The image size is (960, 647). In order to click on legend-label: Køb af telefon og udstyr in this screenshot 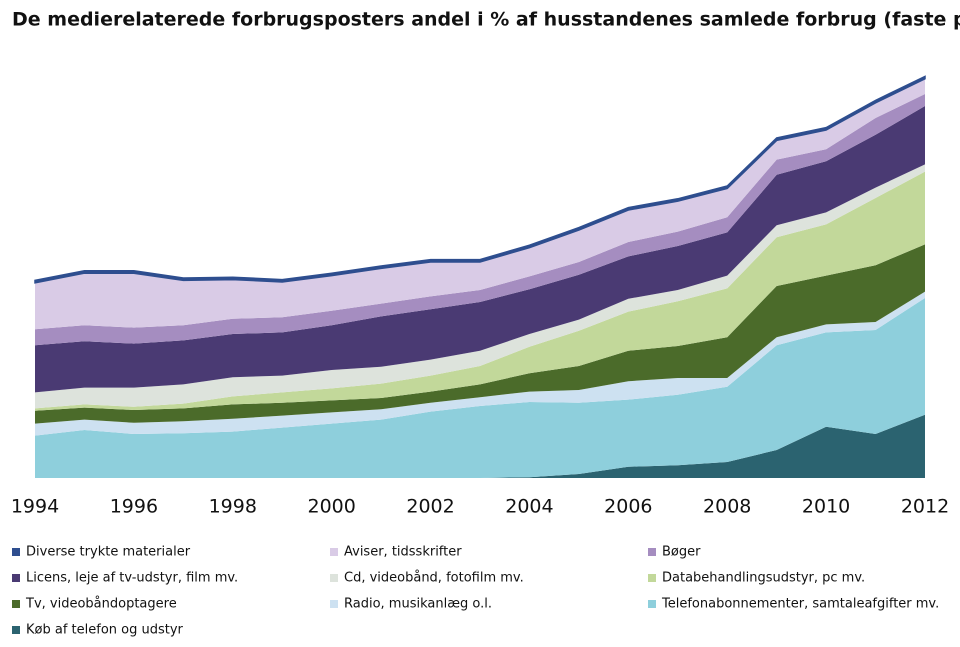, I will do `click(105, 630)`.